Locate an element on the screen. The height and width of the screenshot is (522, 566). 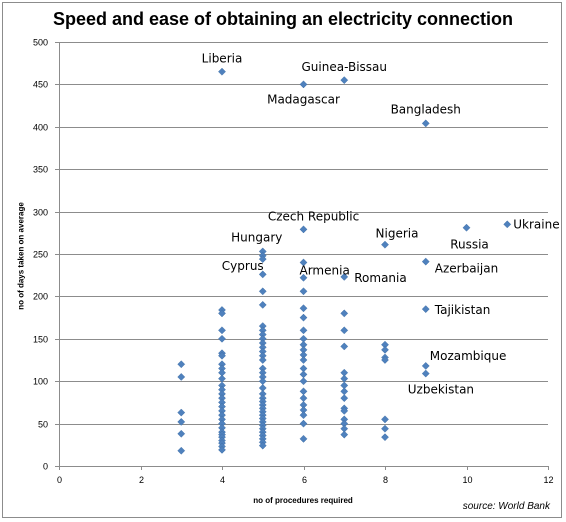
x-axis-label: no of procedures required is located at coordinates (303, 500).